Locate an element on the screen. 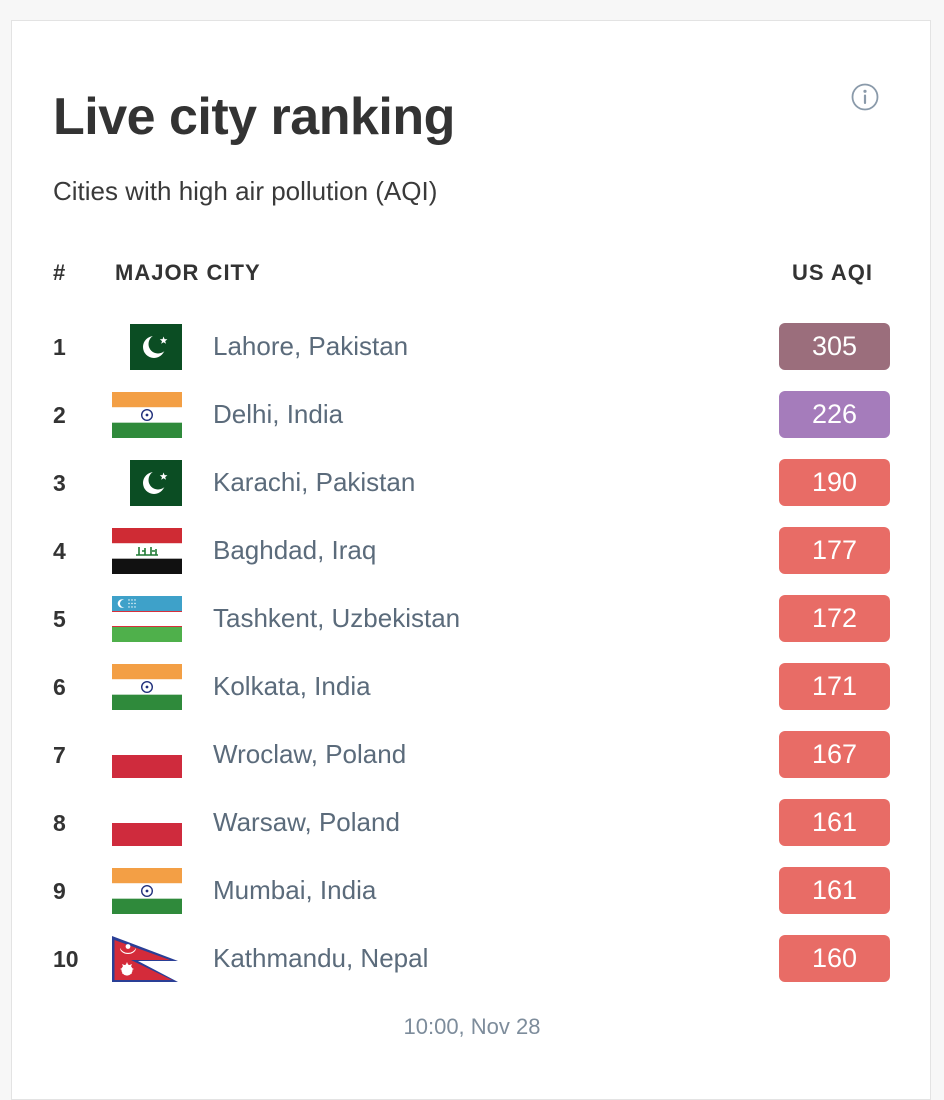  aqi-badge: 171 is located at coordinates (834, 686).